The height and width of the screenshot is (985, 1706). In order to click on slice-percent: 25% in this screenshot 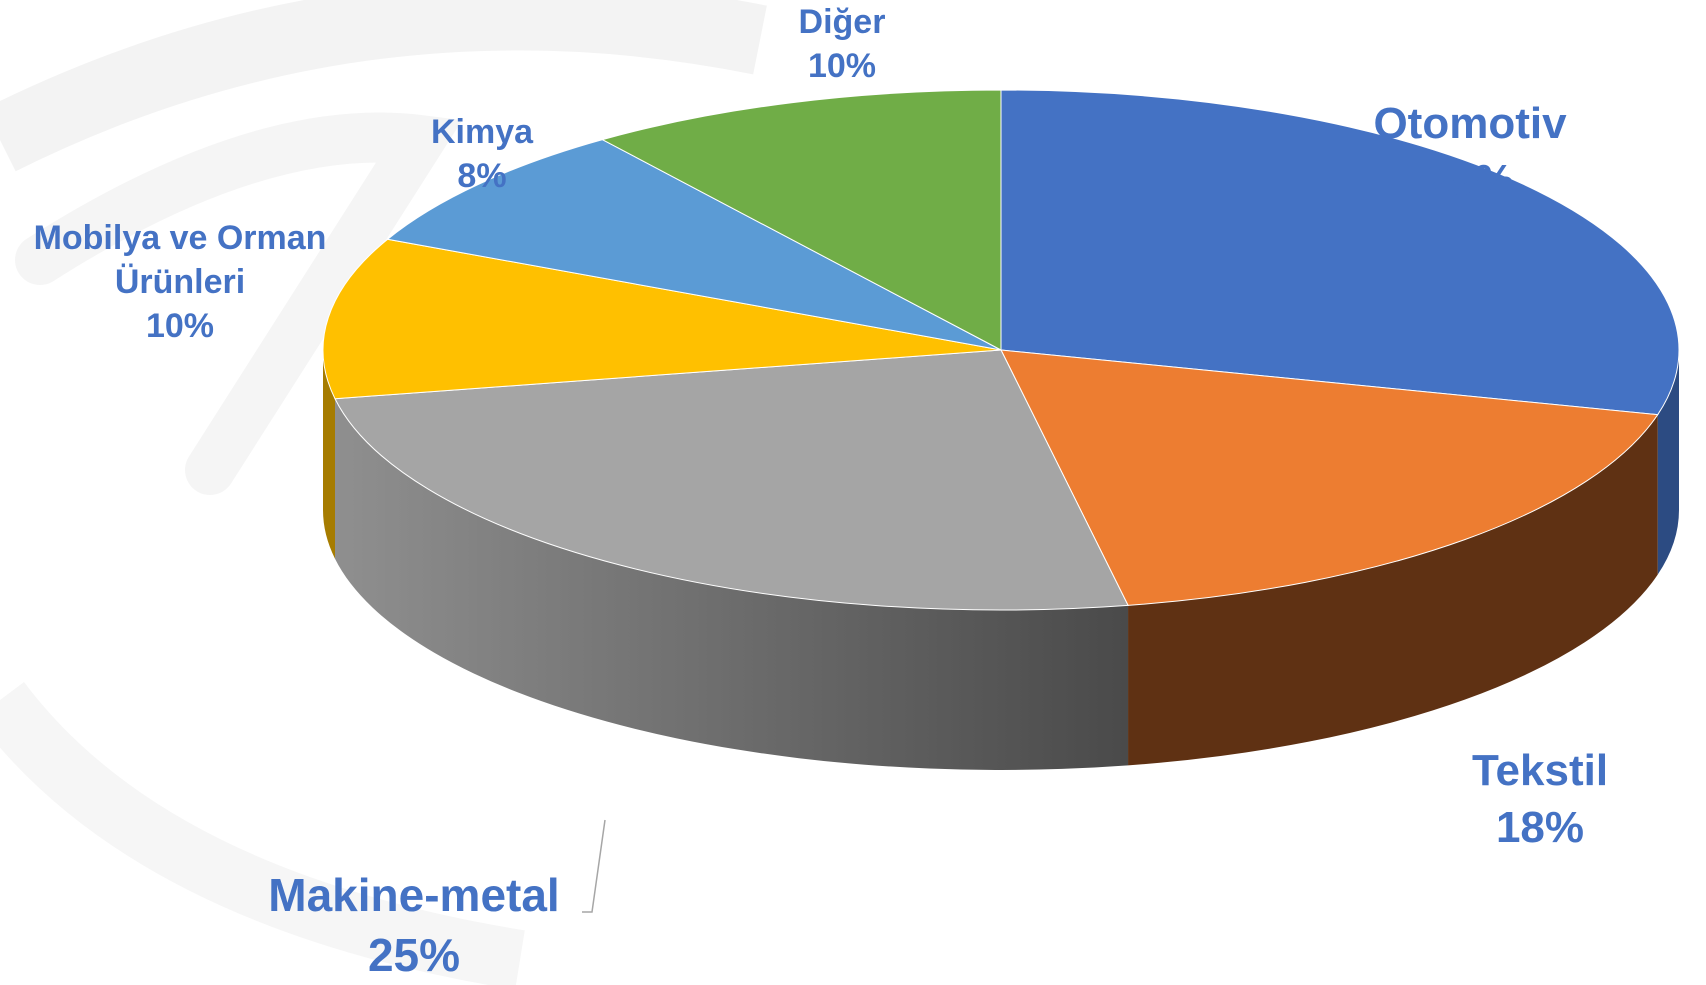, I will do `click(414, 954)`.